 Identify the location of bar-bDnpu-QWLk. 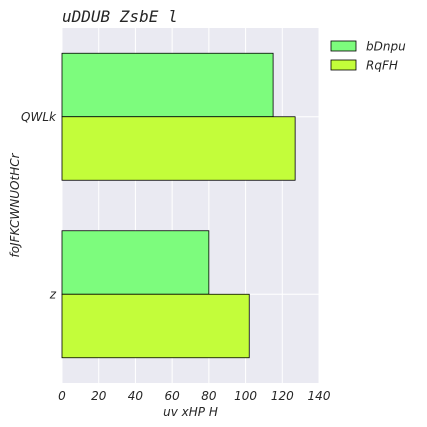
(167, 85).